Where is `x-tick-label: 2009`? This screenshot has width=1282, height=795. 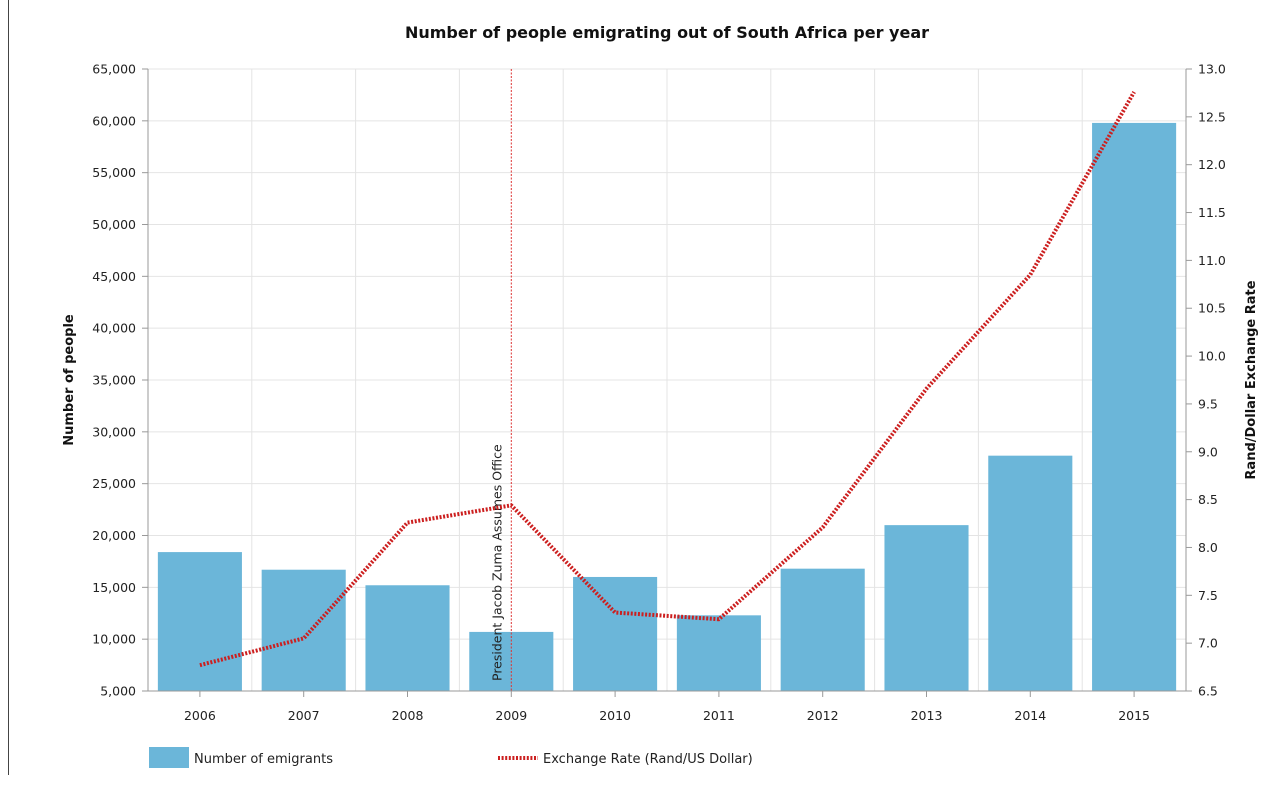 x-tick-label: 2009 is located at coordinates (511, 715).